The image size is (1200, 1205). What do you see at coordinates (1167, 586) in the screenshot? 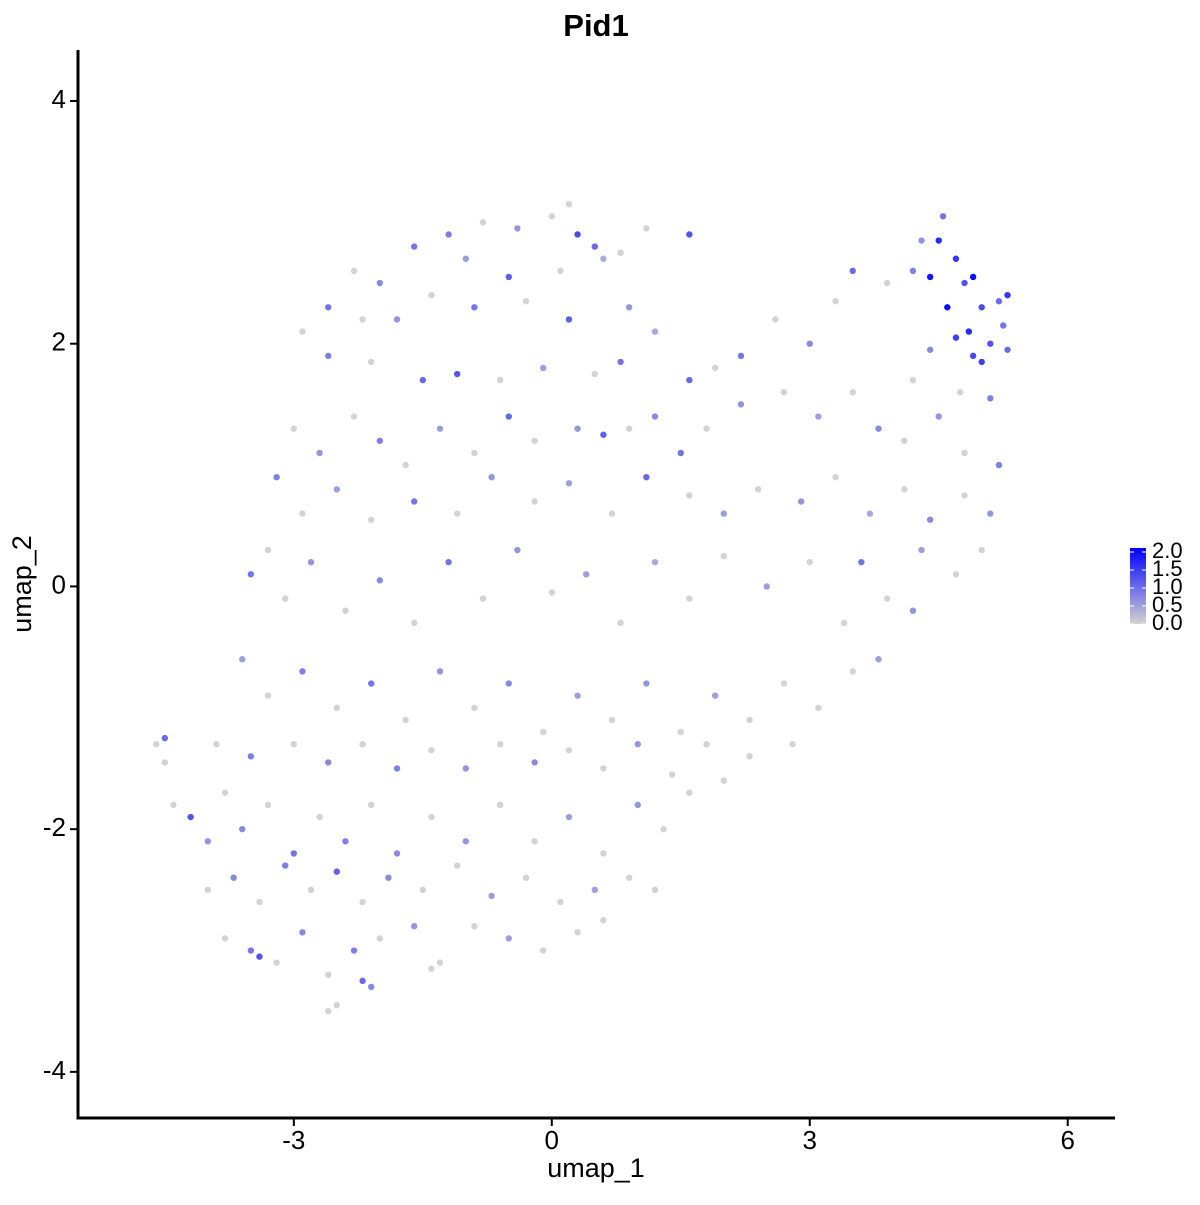
I see `colorbar-label: 1.0` at bounding box center [1167, 586].